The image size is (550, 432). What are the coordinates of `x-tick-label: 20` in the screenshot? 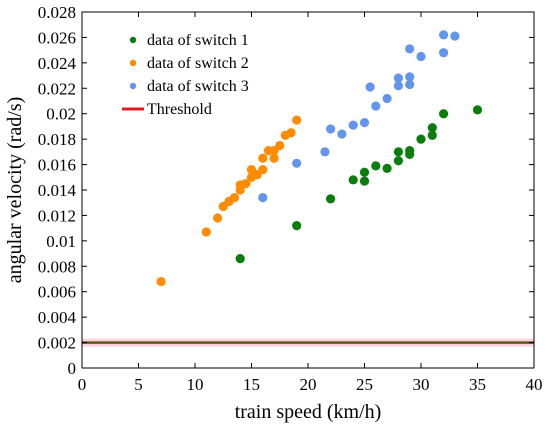 It's located at (308, 384).